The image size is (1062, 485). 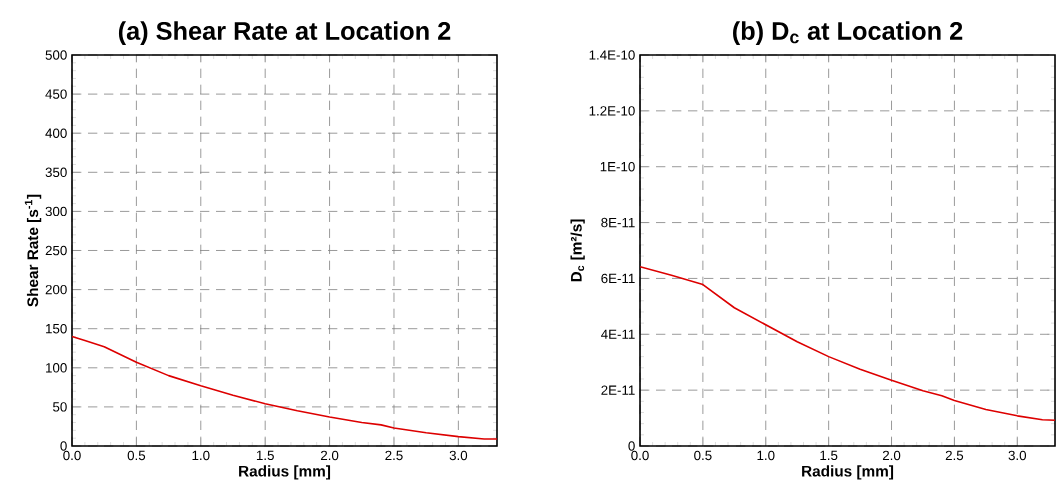 What do you see at coordinates (56, 211) in the screenshot?
I see `y-tick-label: 300` at bounding box center [56, 211].